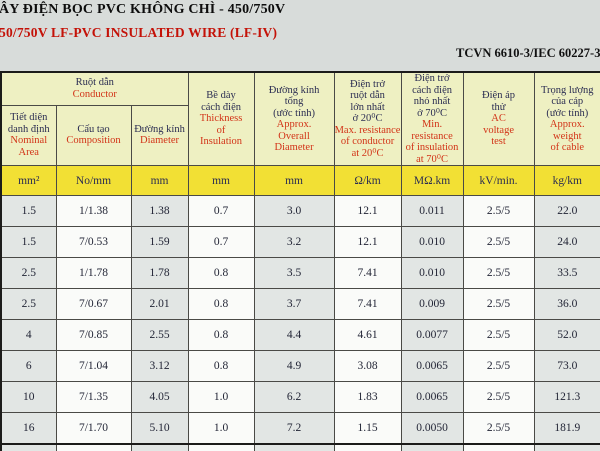  I want to click on table-cell: 1.5, so click(28, 211).